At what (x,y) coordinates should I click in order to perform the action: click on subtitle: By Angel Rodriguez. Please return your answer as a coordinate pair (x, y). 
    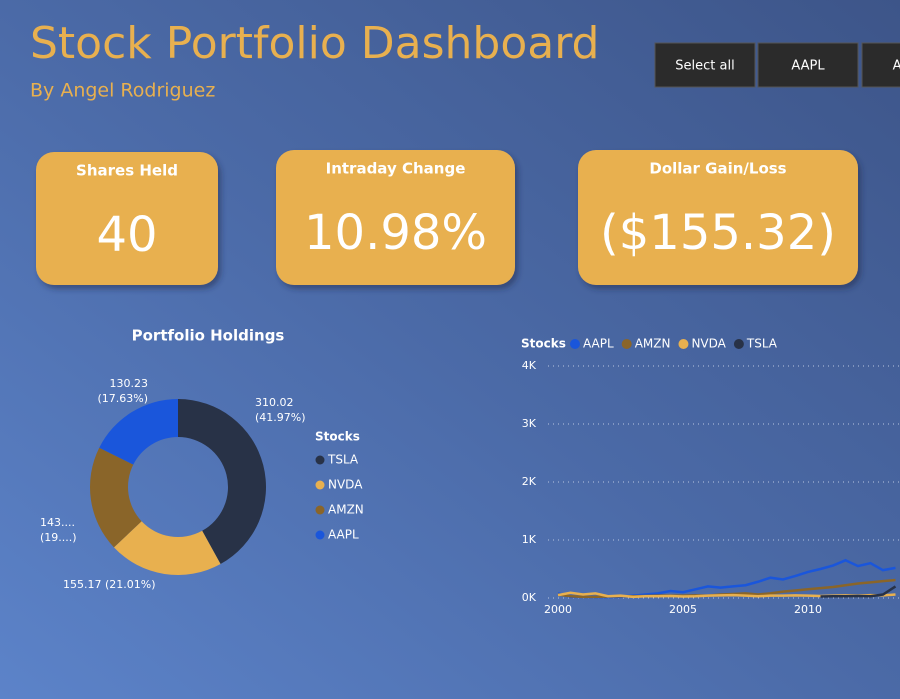
    Looking at the image, I should click on (122, 91).